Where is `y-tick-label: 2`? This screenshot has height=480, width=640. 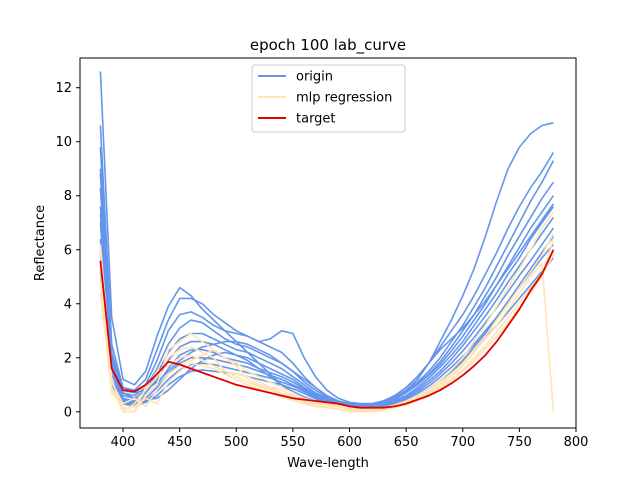 y-tick-label: 2 is located at coordinates (68, 358).